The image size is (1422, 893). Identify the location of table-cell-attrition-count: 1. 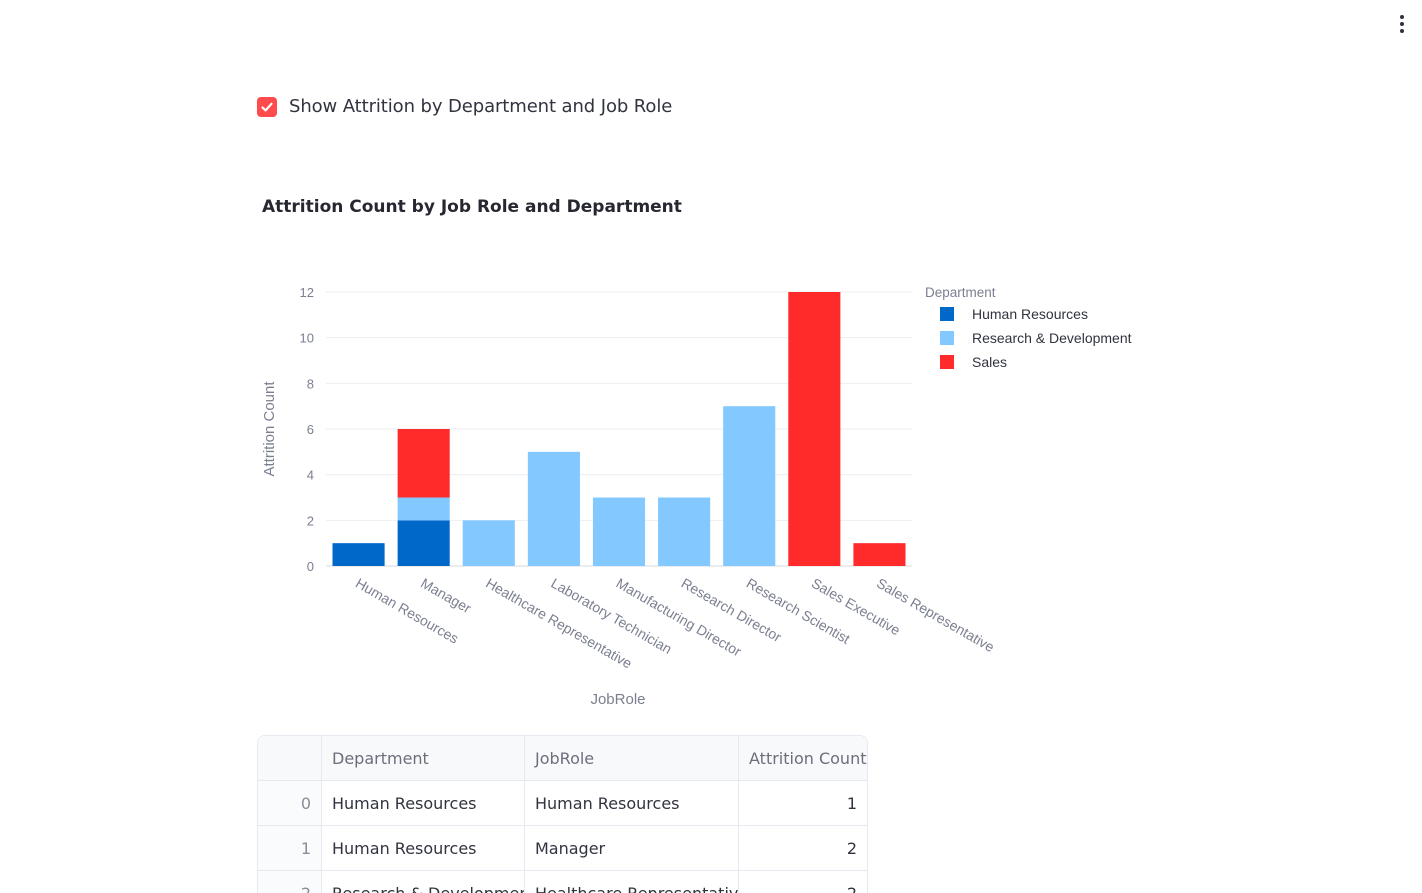
(851, 803).